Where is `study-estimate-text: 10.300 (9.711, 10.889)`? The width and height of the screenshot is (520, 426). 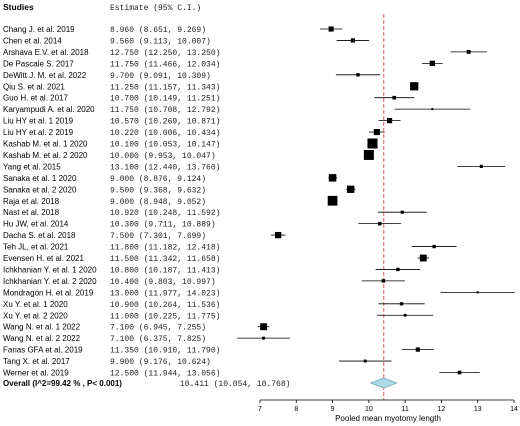 study-estimate-text: 10.300 (9.711, 10.889) is located at coordinates (163, 225).